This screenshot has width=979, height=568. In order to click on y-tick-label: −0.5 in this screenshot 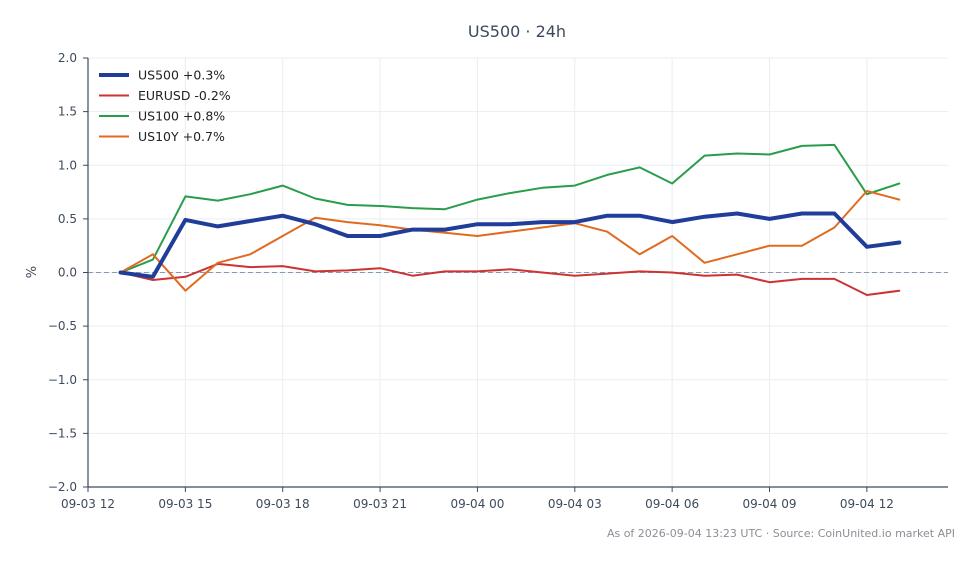, I will do `click(62, 326)`.